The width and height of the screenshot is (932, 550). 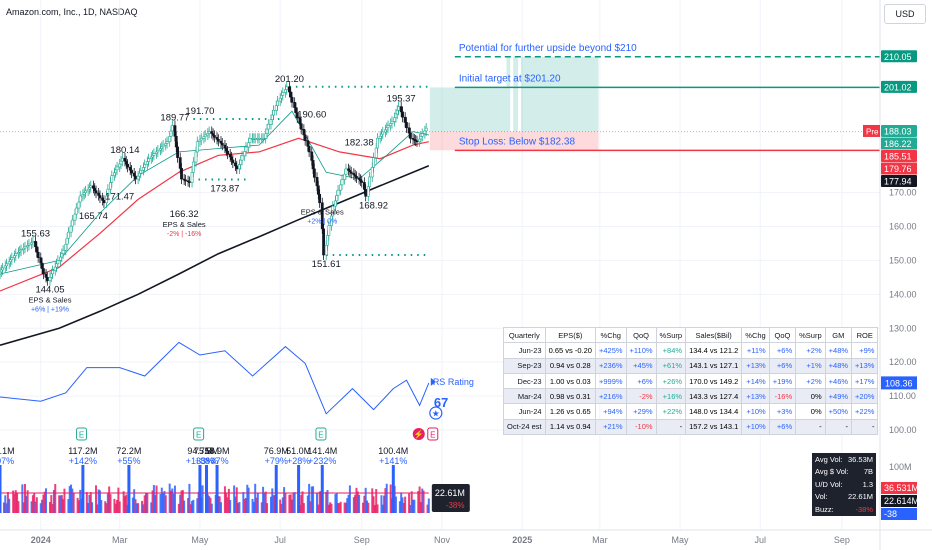 What do you see at coordinates (810, 365) in the screenshot?
I see `table-cell: +1%` at bounding box center [810, 365].